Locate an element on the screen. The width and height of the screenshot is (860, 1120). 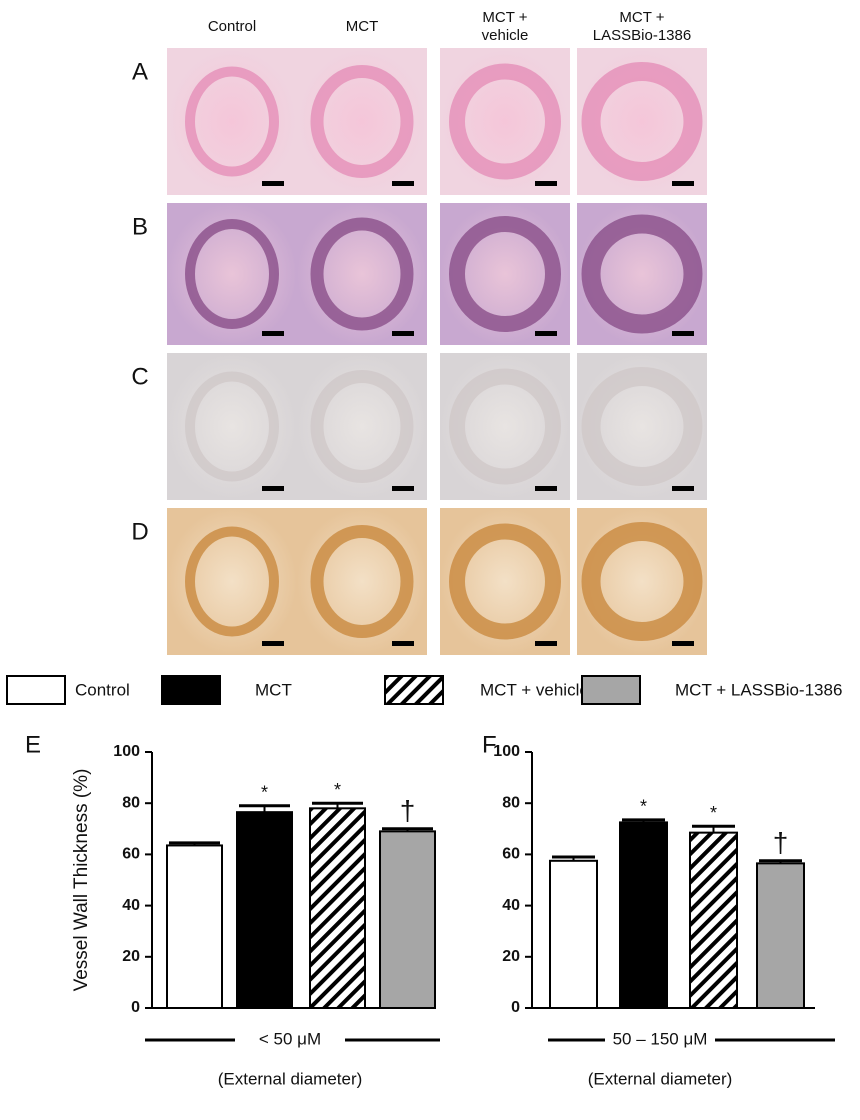
x-axis-label: 50 – 150 μM is located at coordinates (660, 1038).